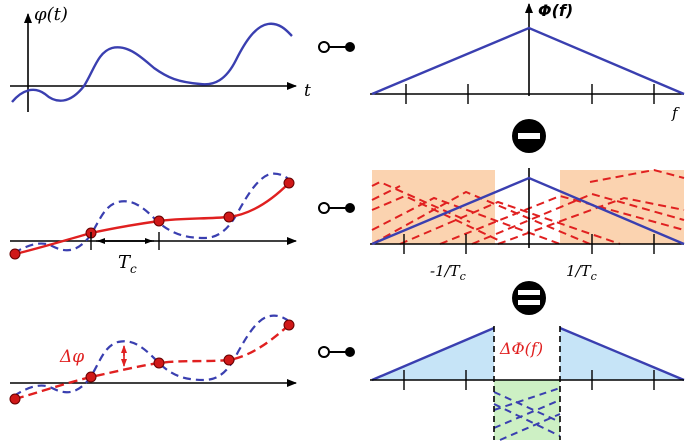 The height and width of the screenshot is (444, 700). Describe the element at coordinates (71, 357) in the screenshot. I see `row3-delta-phi-label: Δφ` at that location.